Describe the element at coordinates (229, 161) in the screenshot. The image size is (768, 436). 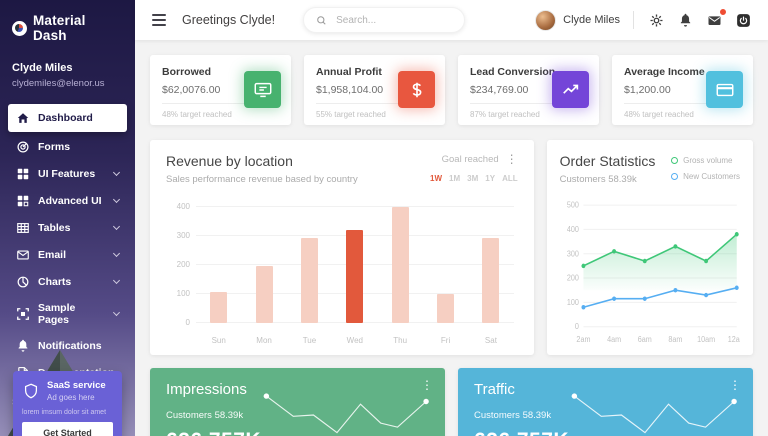
I see `revenue-title: Revenue by location` at that location.